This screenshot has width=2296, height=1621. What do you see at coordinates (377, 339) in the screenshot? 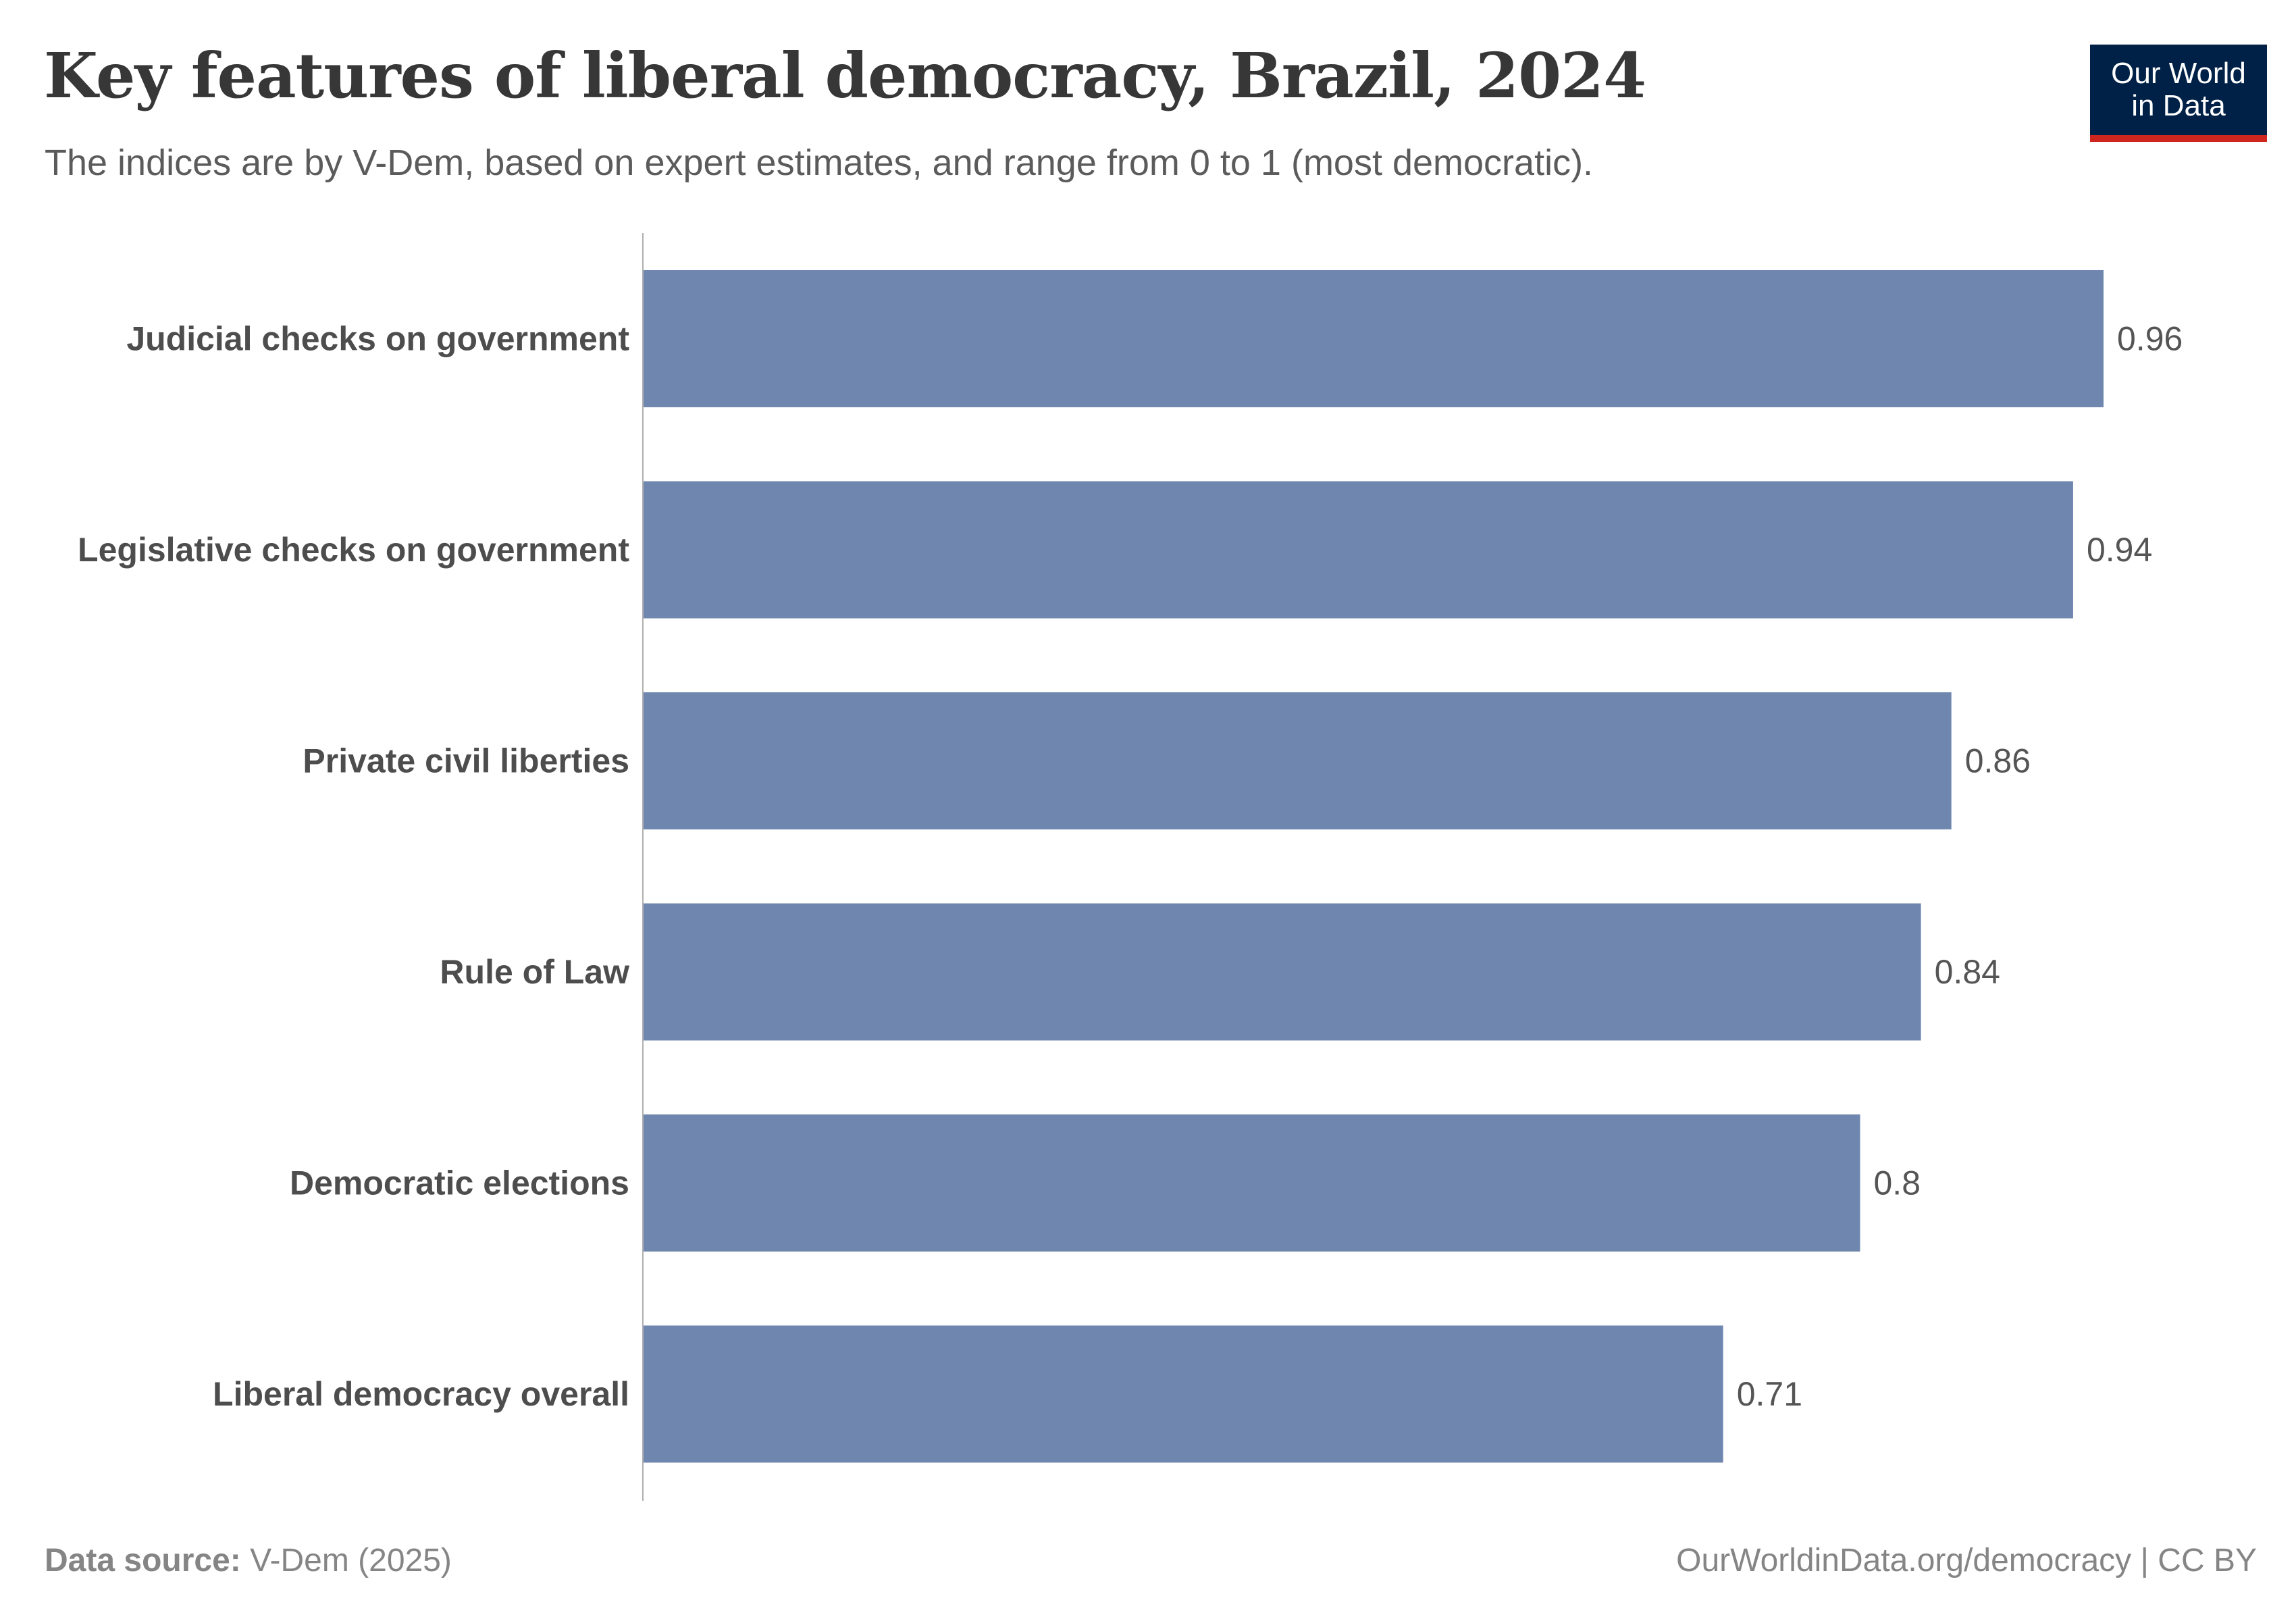
I see `category-label-0: Judicial checks on government` at bounding box center [377, 339].